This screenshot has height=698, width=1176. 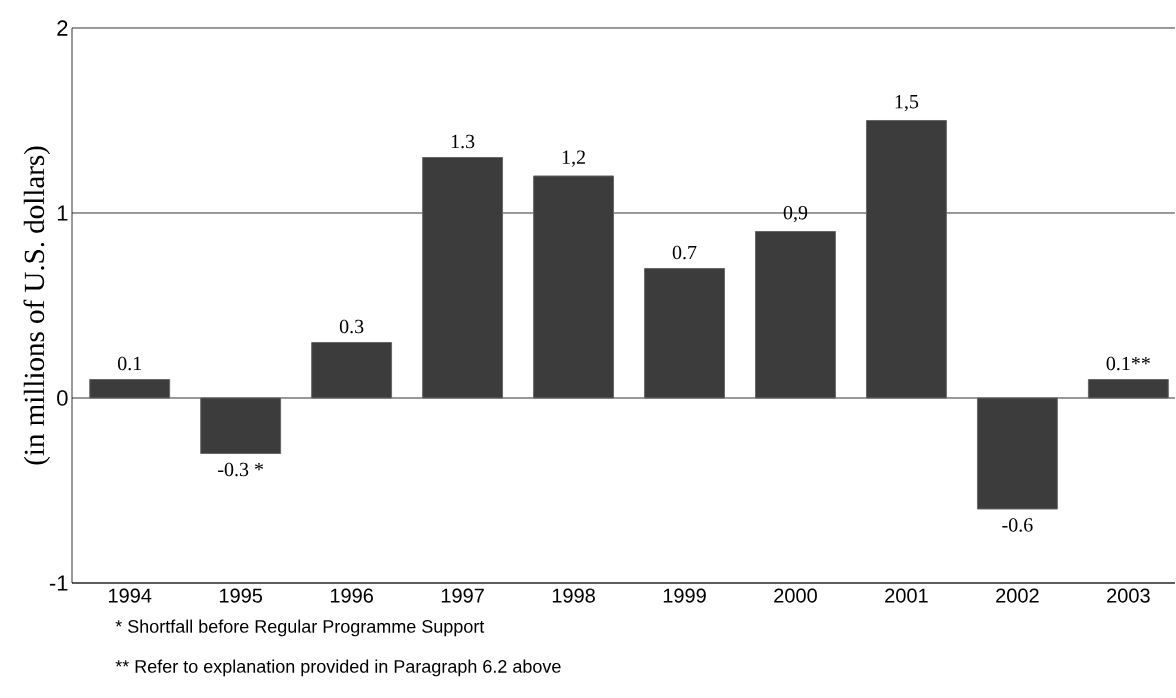 What do you see at coordinates (351, 326) in the screenshot?
I see `data-label: 0.3` at bounding box center [351, 326].